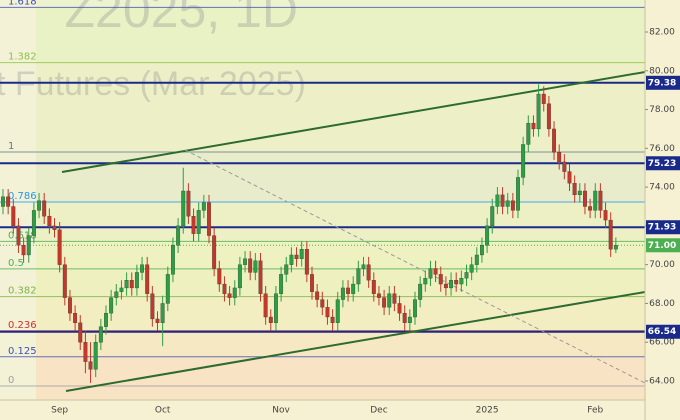 Image resolution: width=680 pixels, height=420 pixels. What do you see at coordinates (181, 19) in the screenshot?
I see `watermark: Z2025, 1D` at bounding box center [181, 19].